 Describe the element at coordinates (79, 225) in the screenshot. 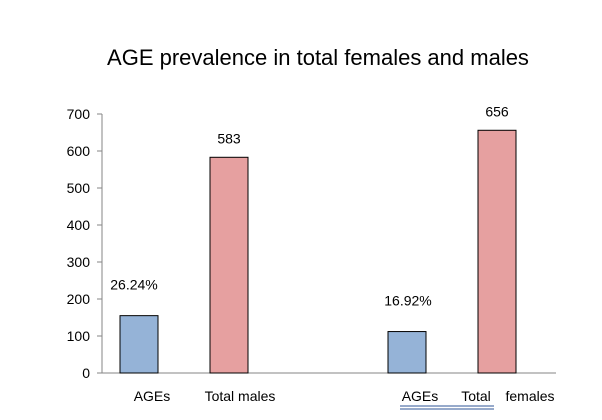

I see `y-tick-label: 400` at that location.